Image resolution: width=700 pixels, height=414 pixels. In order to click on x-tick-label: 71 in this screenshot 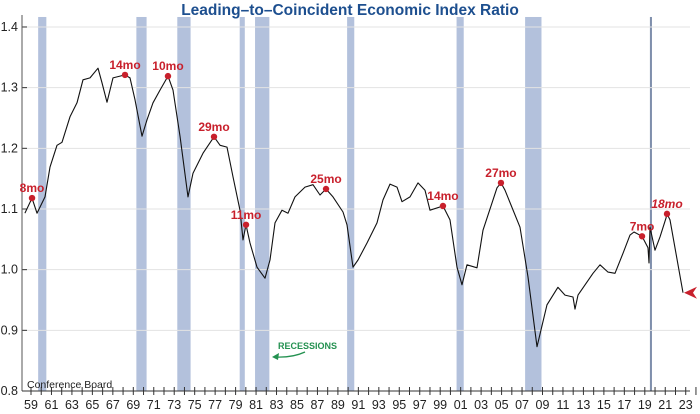, I will do `click(154, 405)`.